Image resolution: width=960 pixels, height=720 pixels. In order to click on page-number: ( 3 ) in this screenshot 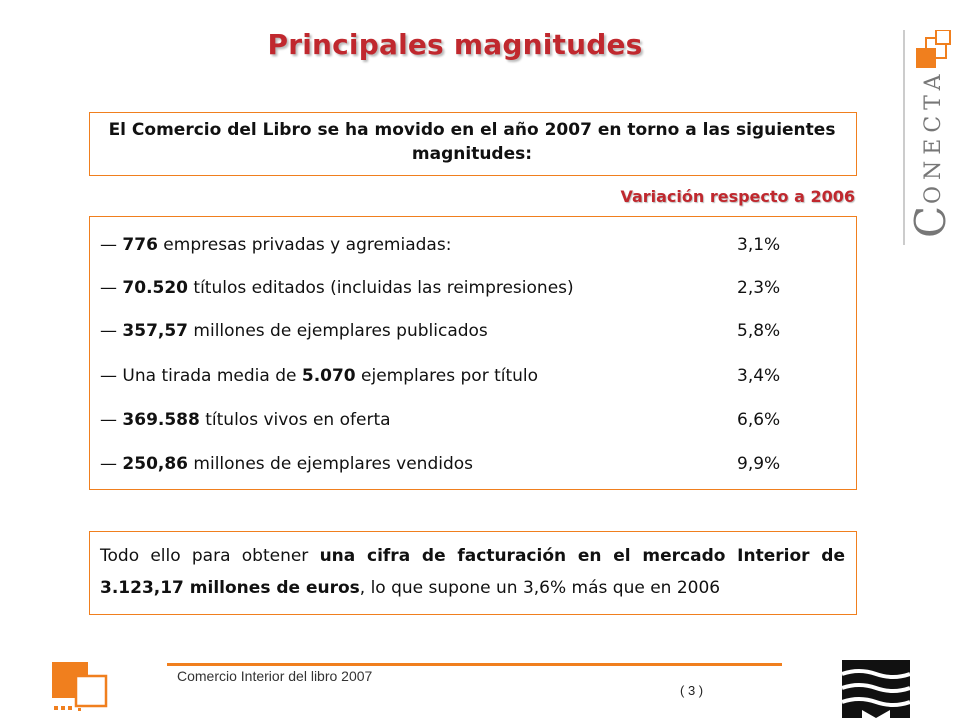, I will do `click(692, 690)`.